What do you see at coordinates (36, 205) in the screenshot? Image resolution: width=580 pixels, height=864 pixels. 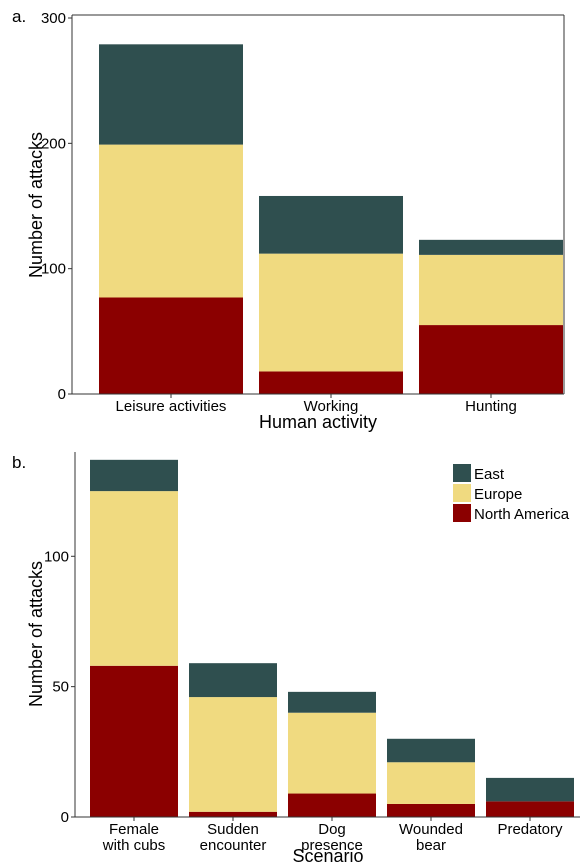 I see `panel-a-y-axis-title: Number of attacks` at bounding box center [36, 205].